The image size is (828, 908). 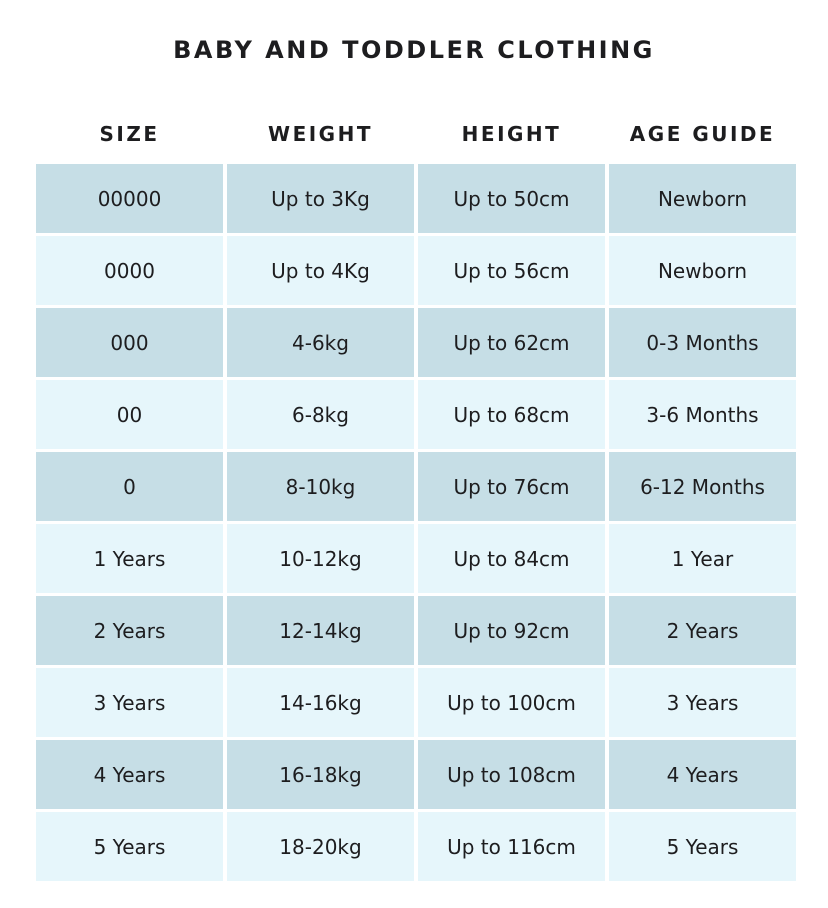 What do you see at coordinates (511, 342) in the screenshot?
I see `cell-height: Up to 62cm` at bounding box center [511, 342].